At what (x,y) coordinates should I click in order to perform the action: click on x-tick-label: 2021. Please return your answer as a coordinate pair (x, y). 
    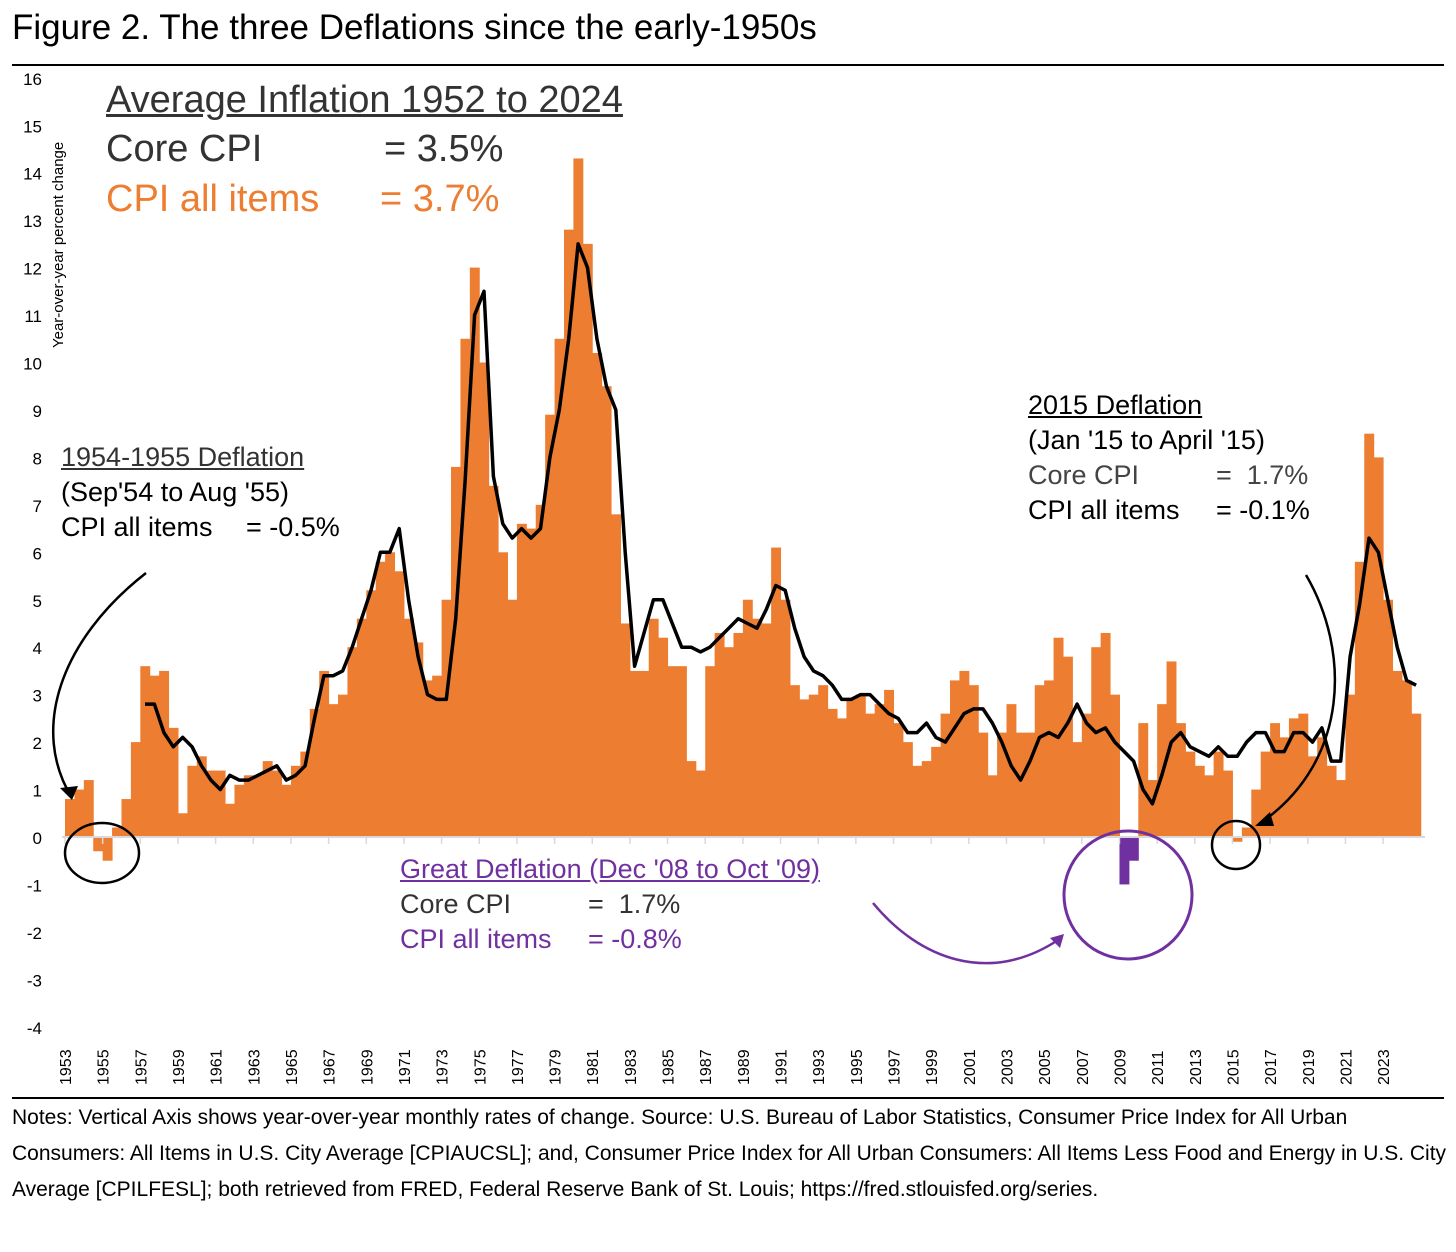
    Looking at the image, I should click on (1346, 1067).